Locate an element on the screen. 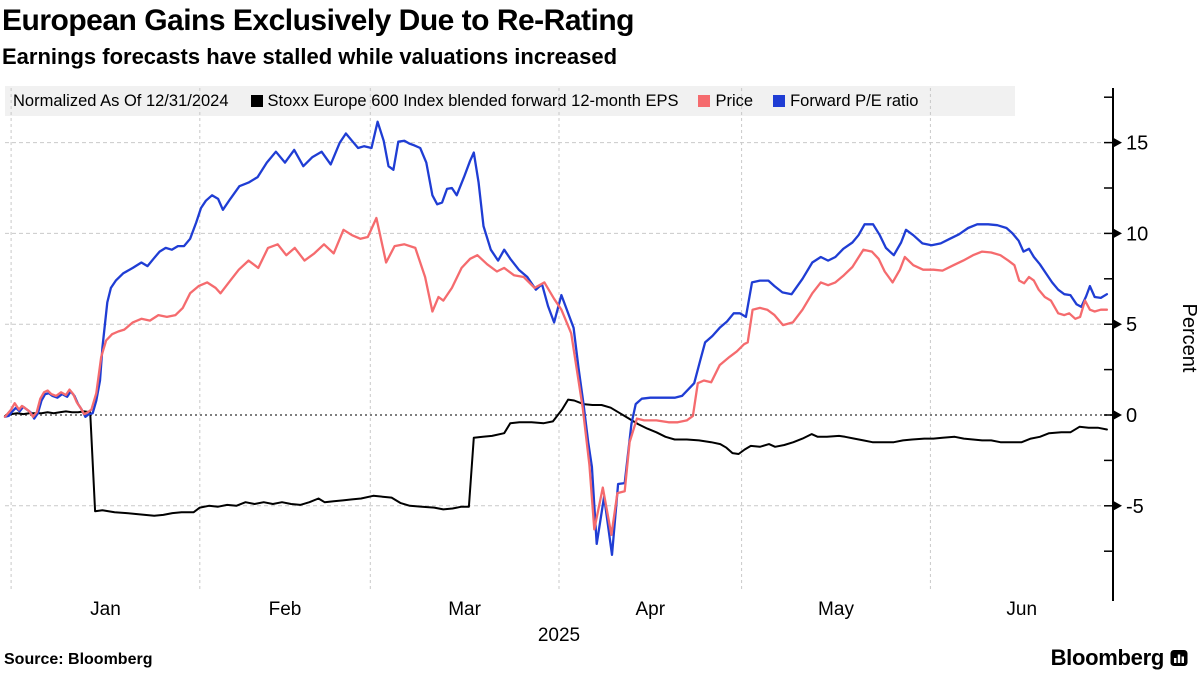 The width and height of the screenshot is (1200, 675). source-attribution: Source: Bloomberg is located at coordinates (78, 659).